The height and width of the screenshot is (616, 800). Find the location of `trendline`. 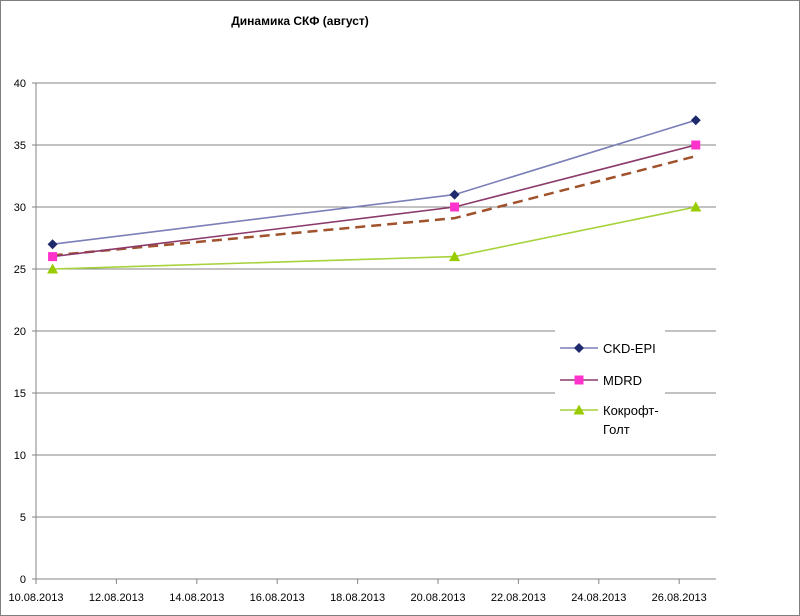

trendline is located at coordinates (374, 205).